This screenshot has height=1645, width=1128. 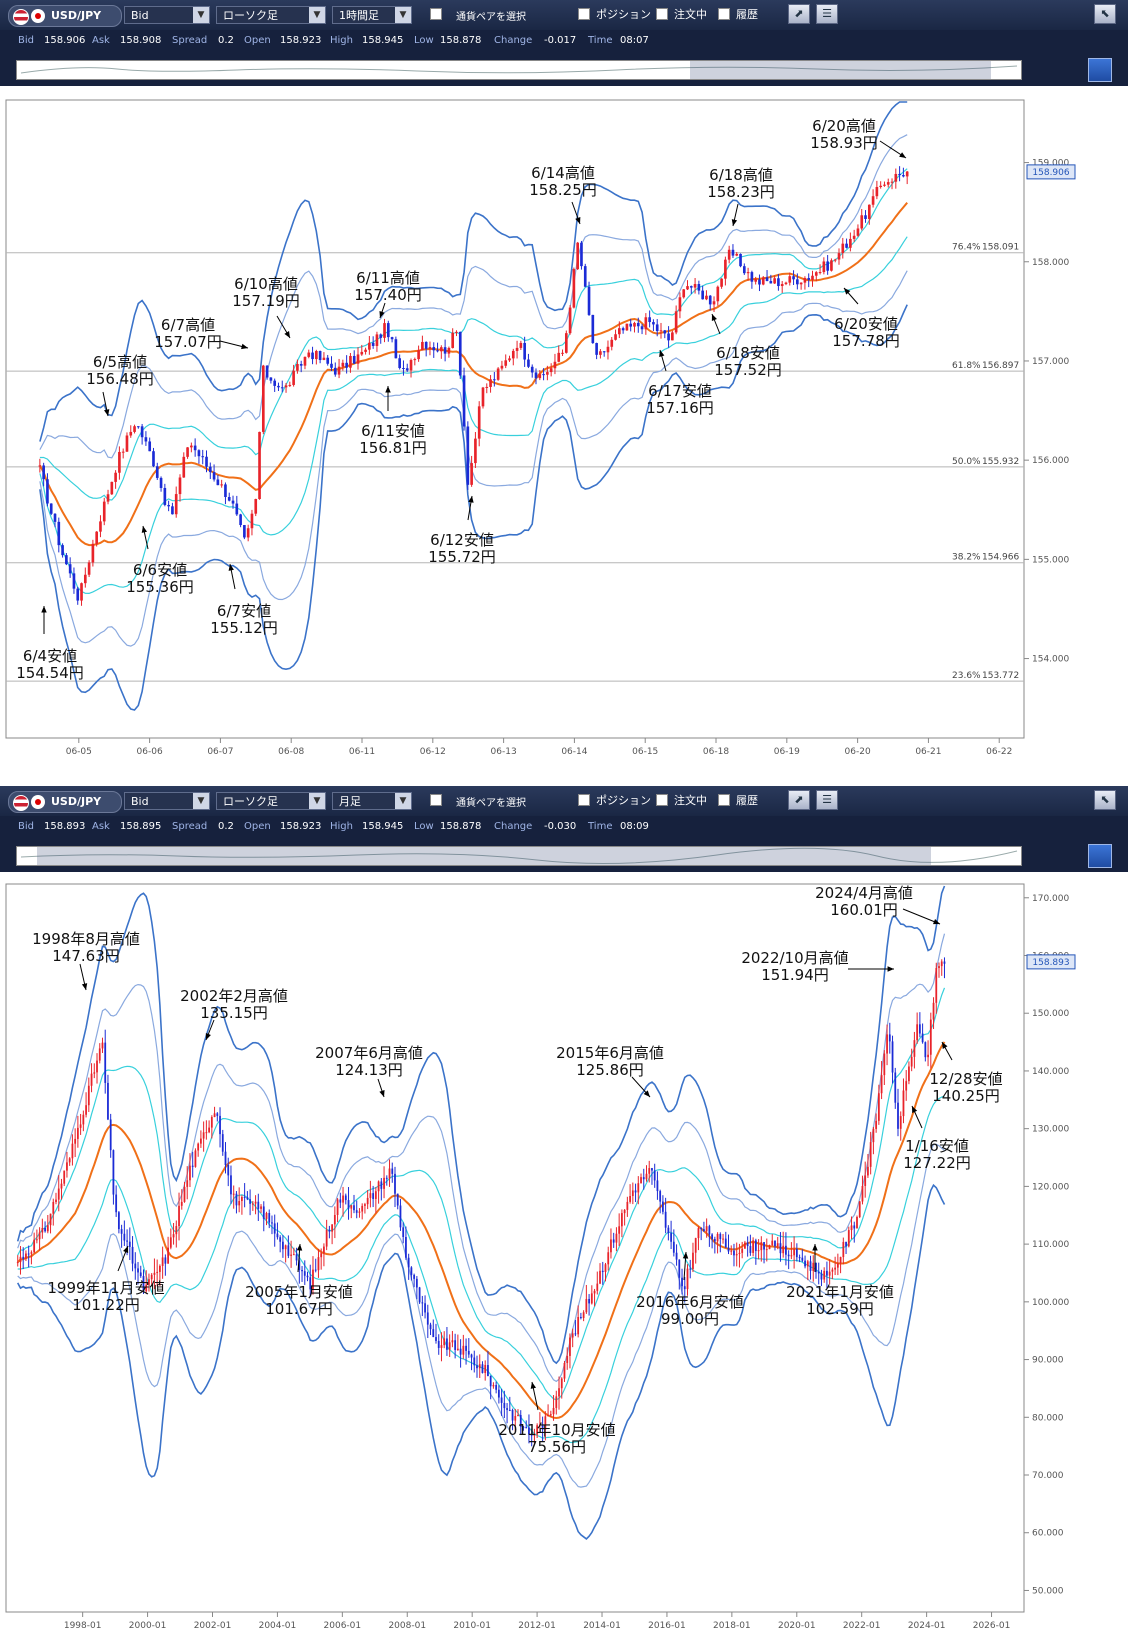 I want to click on timeframe-select: 1時間足 ▼, so click(x=372, y=15).